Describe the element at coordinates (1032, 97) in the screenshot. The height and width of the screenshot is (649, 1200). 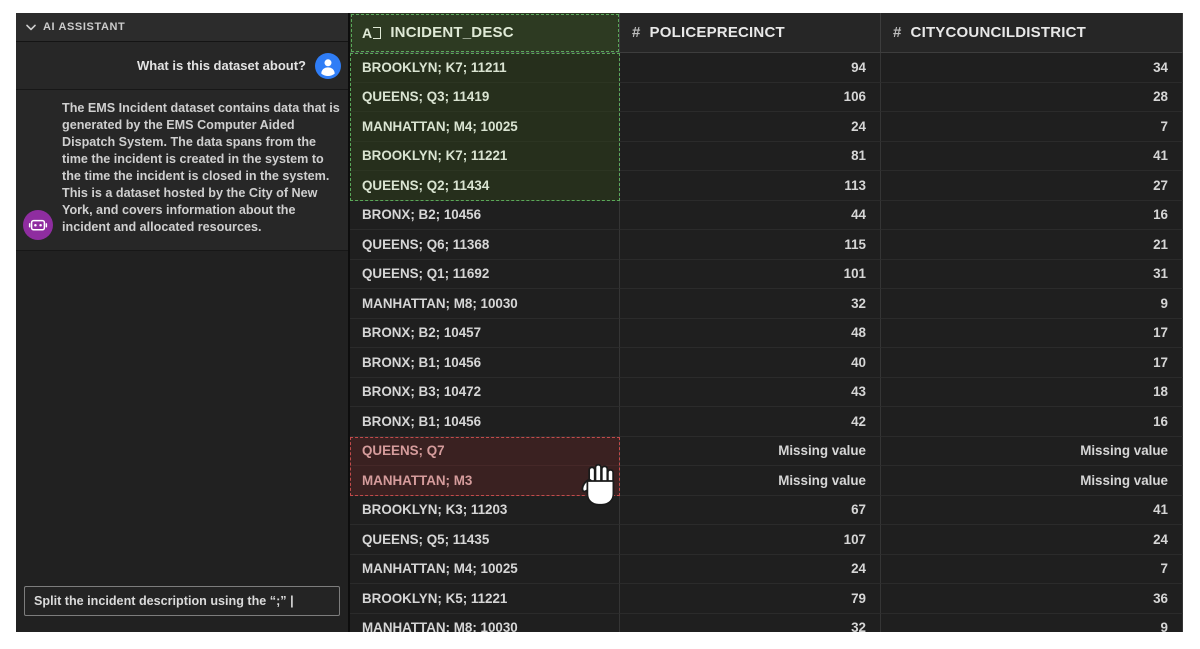
I see `cell-citycouncildistrict: 28` at that location.